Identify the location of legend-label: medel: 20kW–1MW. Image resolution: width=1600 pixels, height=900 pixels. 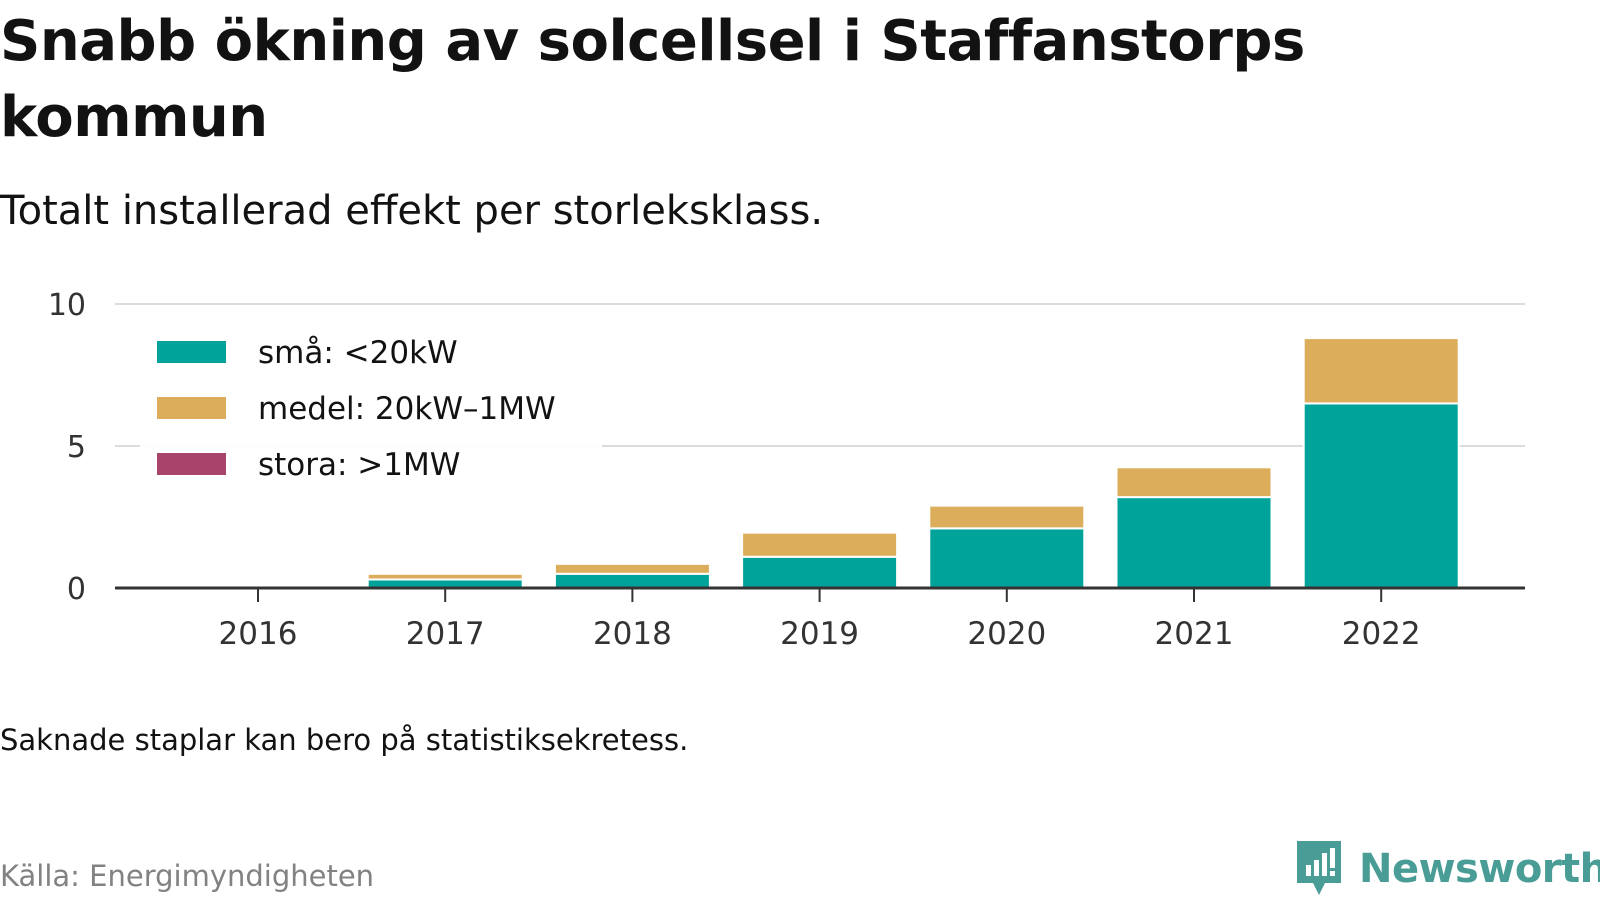
(407, 409).